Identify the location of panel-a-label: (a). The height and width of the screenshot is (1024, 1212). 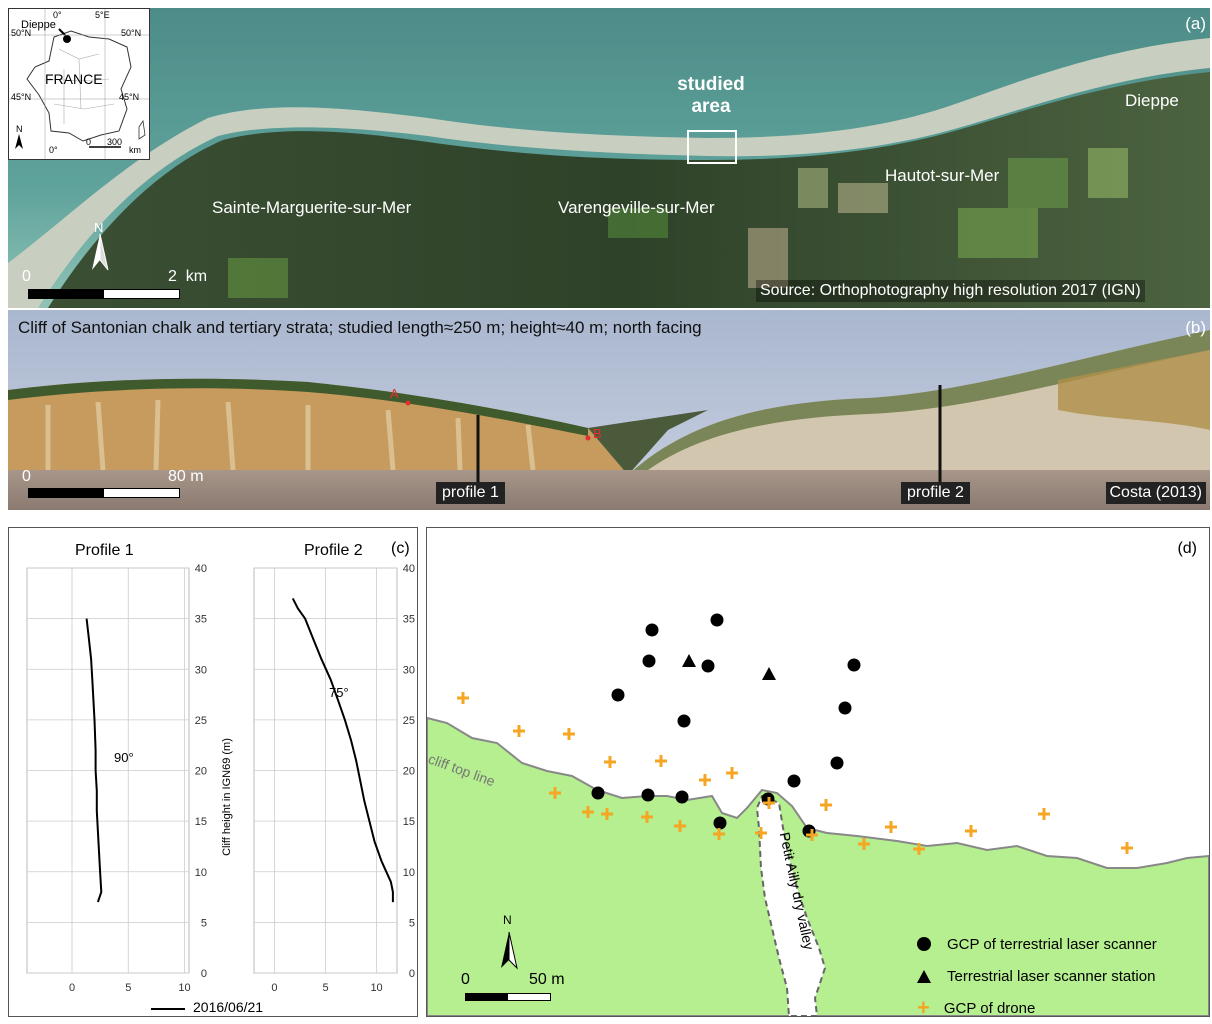
(1195, 23).